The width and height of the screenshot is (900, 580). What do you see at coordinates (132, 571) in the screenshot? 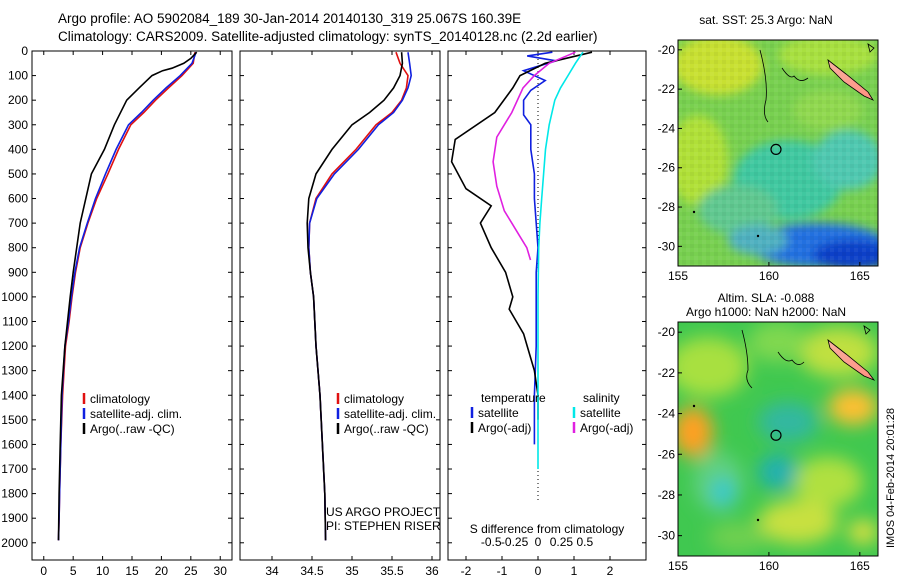
I see `temperature-xtick-label: 15` at bounding box center [132, 571].